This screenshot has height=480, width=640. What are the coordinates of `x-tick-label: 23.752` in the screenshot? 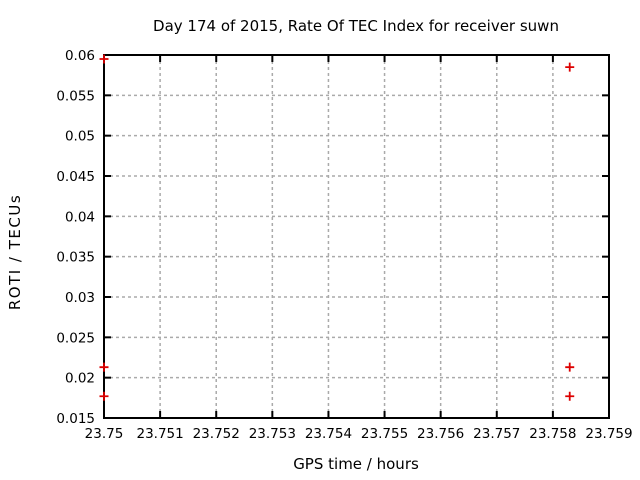 It's located at (216, 434).